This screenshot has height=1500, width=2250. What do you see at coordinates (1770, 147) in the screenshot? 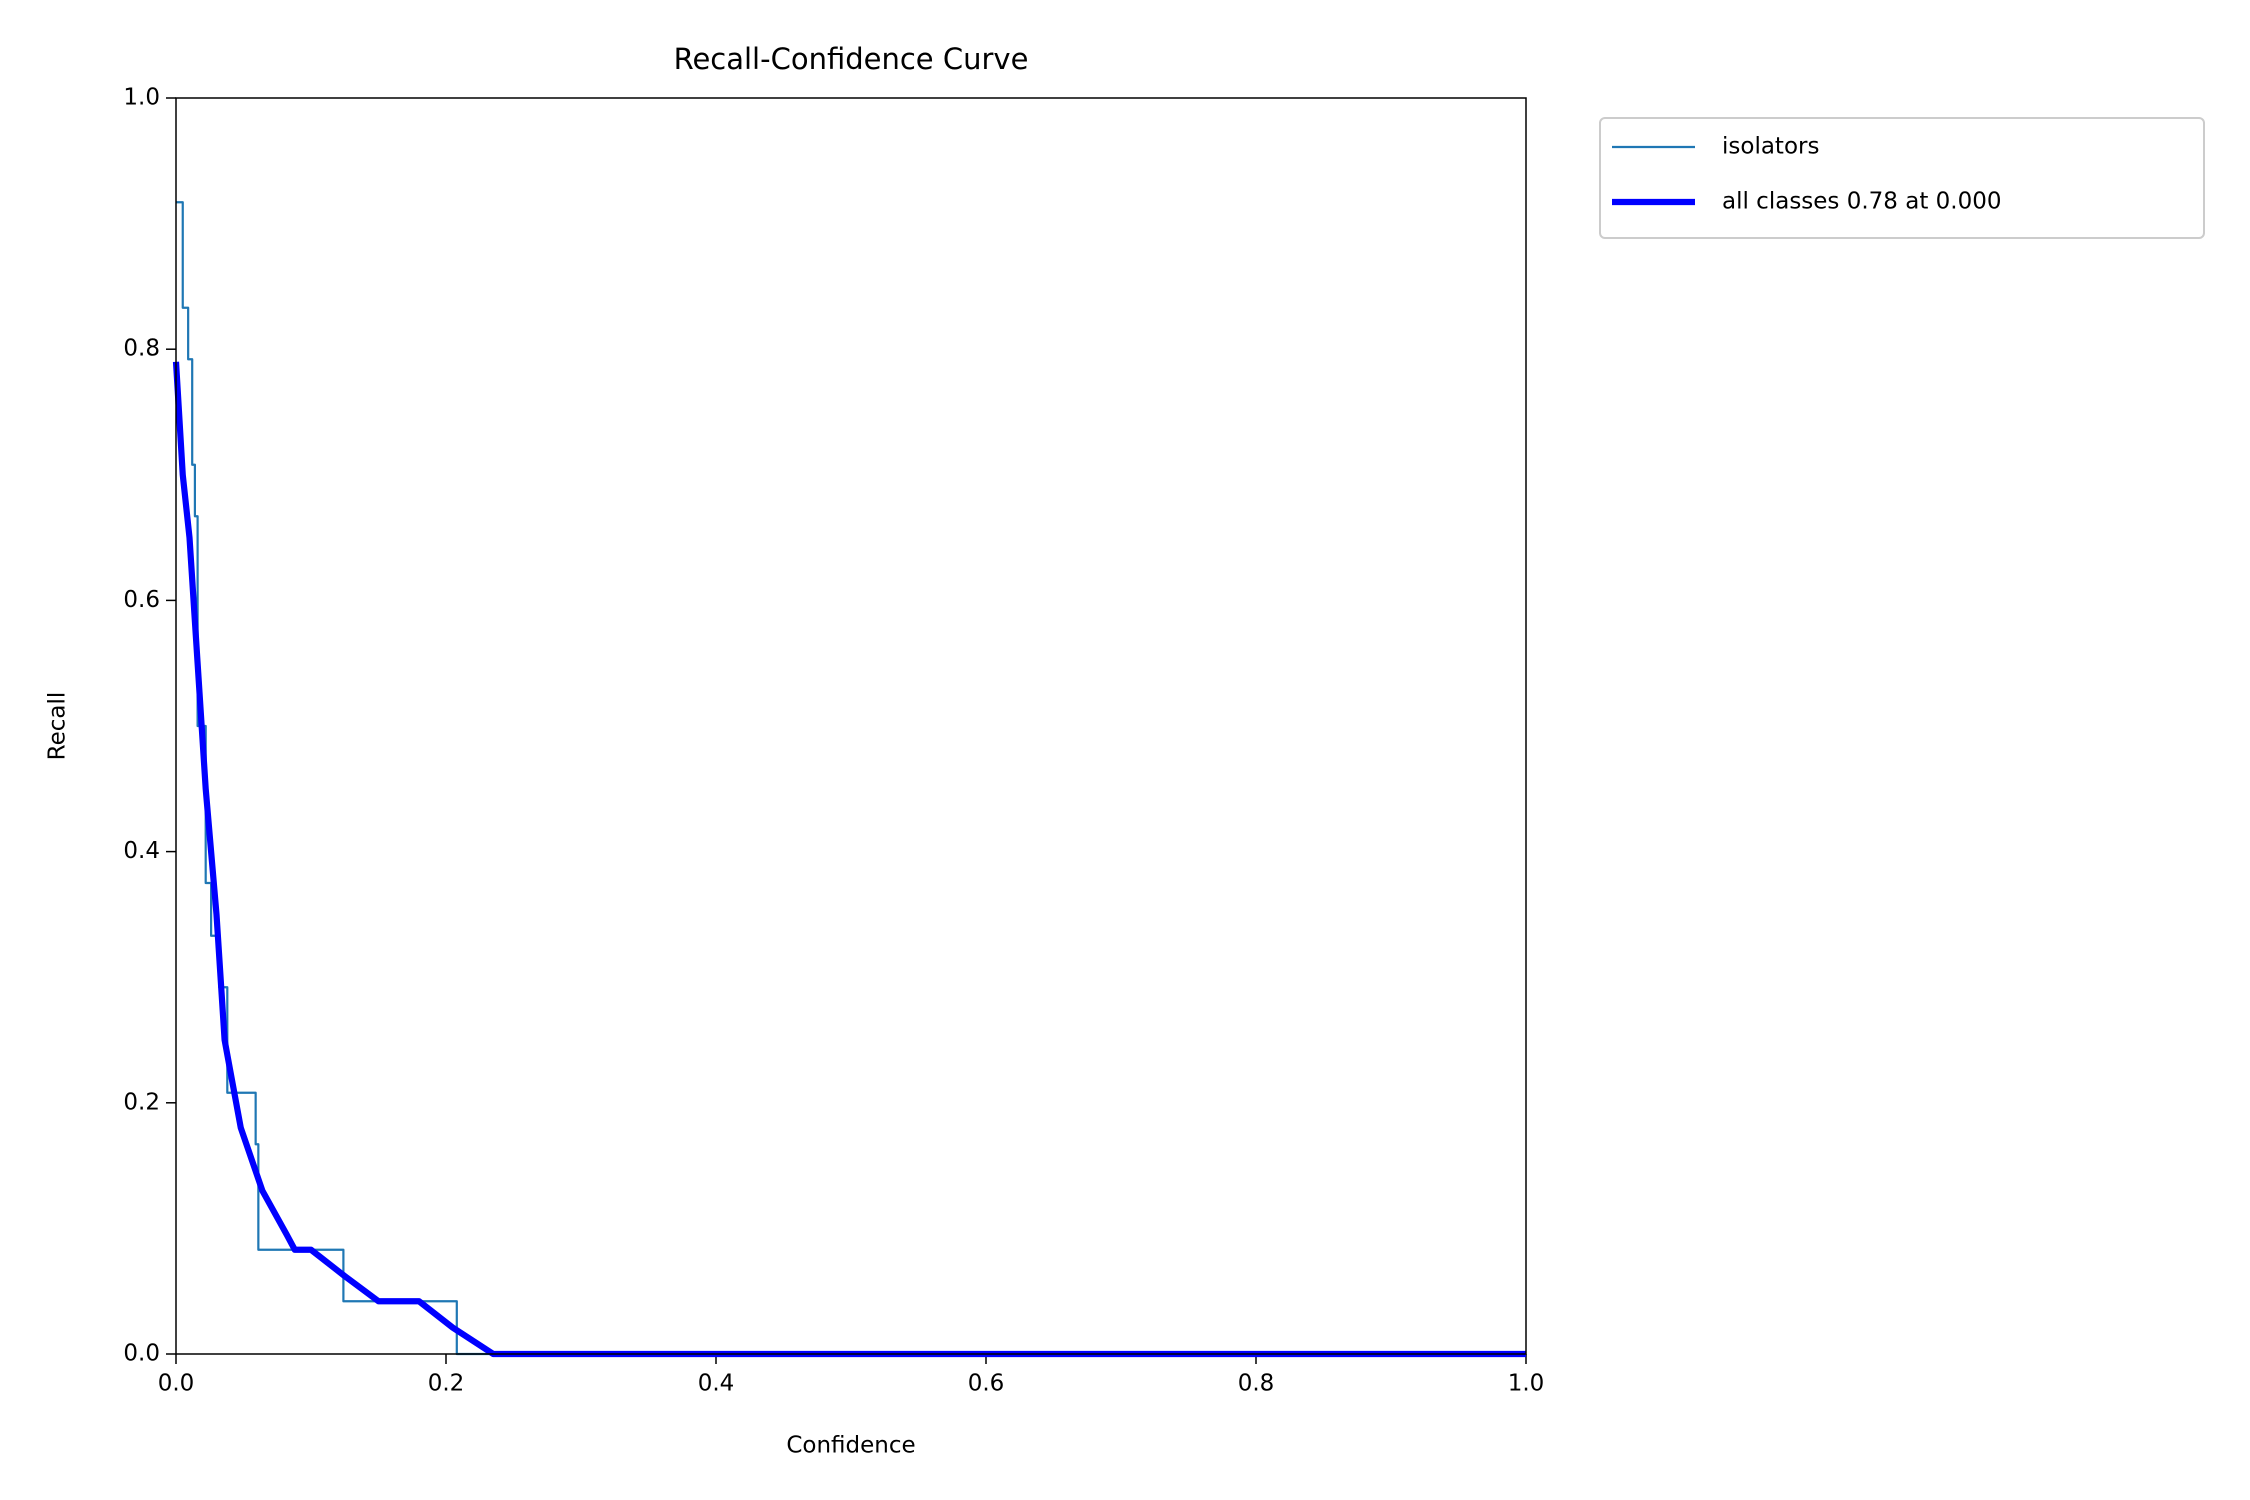
I see `legend-label: isolators` at bounding box center [1770, 147].